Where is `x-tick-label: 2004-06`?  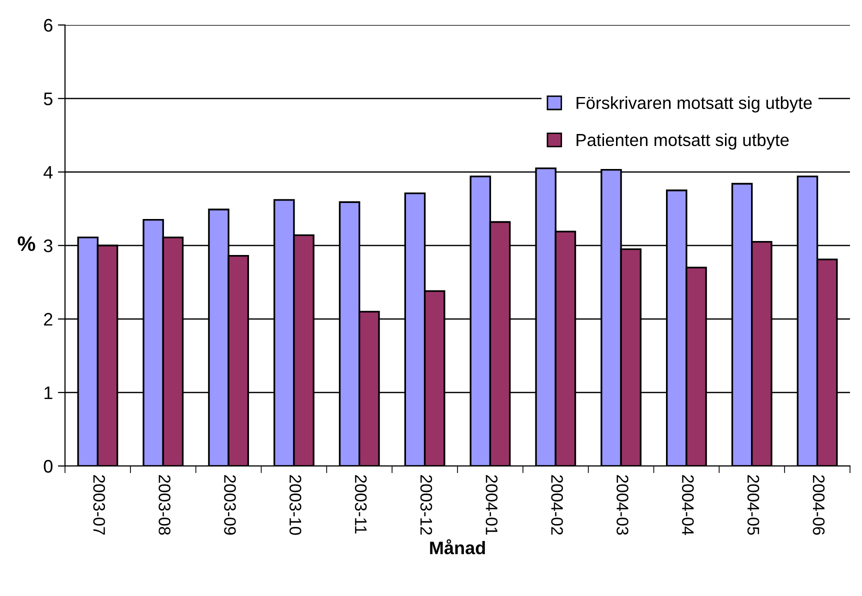 x-tick-label: 2004-06 is located at coordinates (818, 505).